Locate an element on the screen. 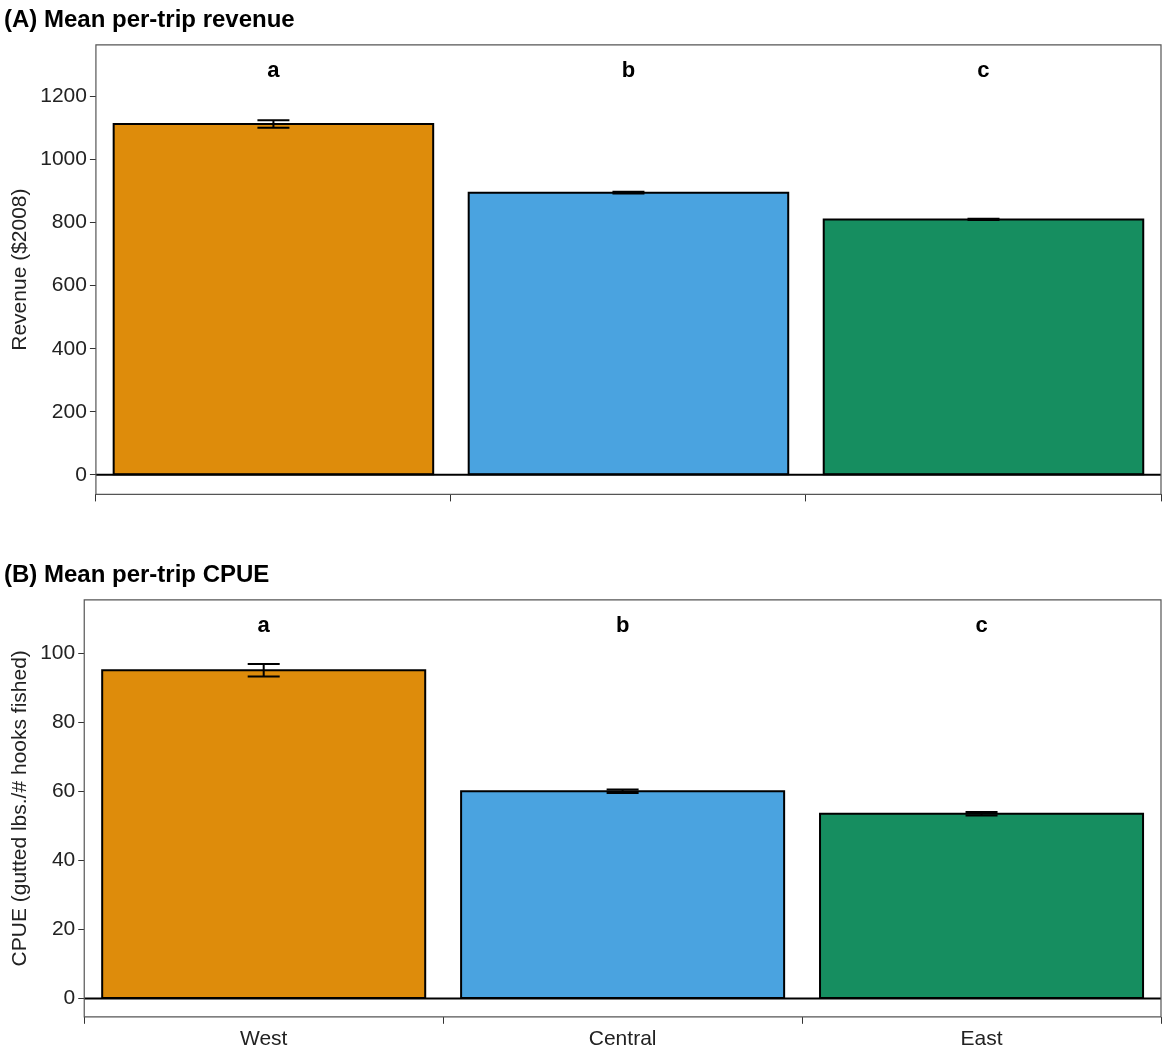 This screenshot has height=1059, width=1167. y-tick-label: 80 is located at coordinates (63, 720).